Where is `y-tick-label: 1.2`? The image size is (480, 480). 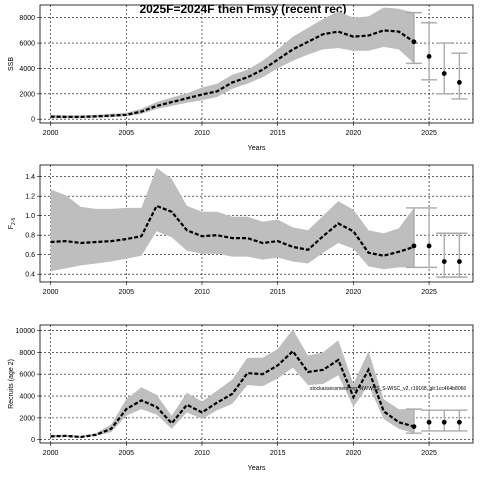 y-tick-label: 1.2 is located at coordinates (30, 197).